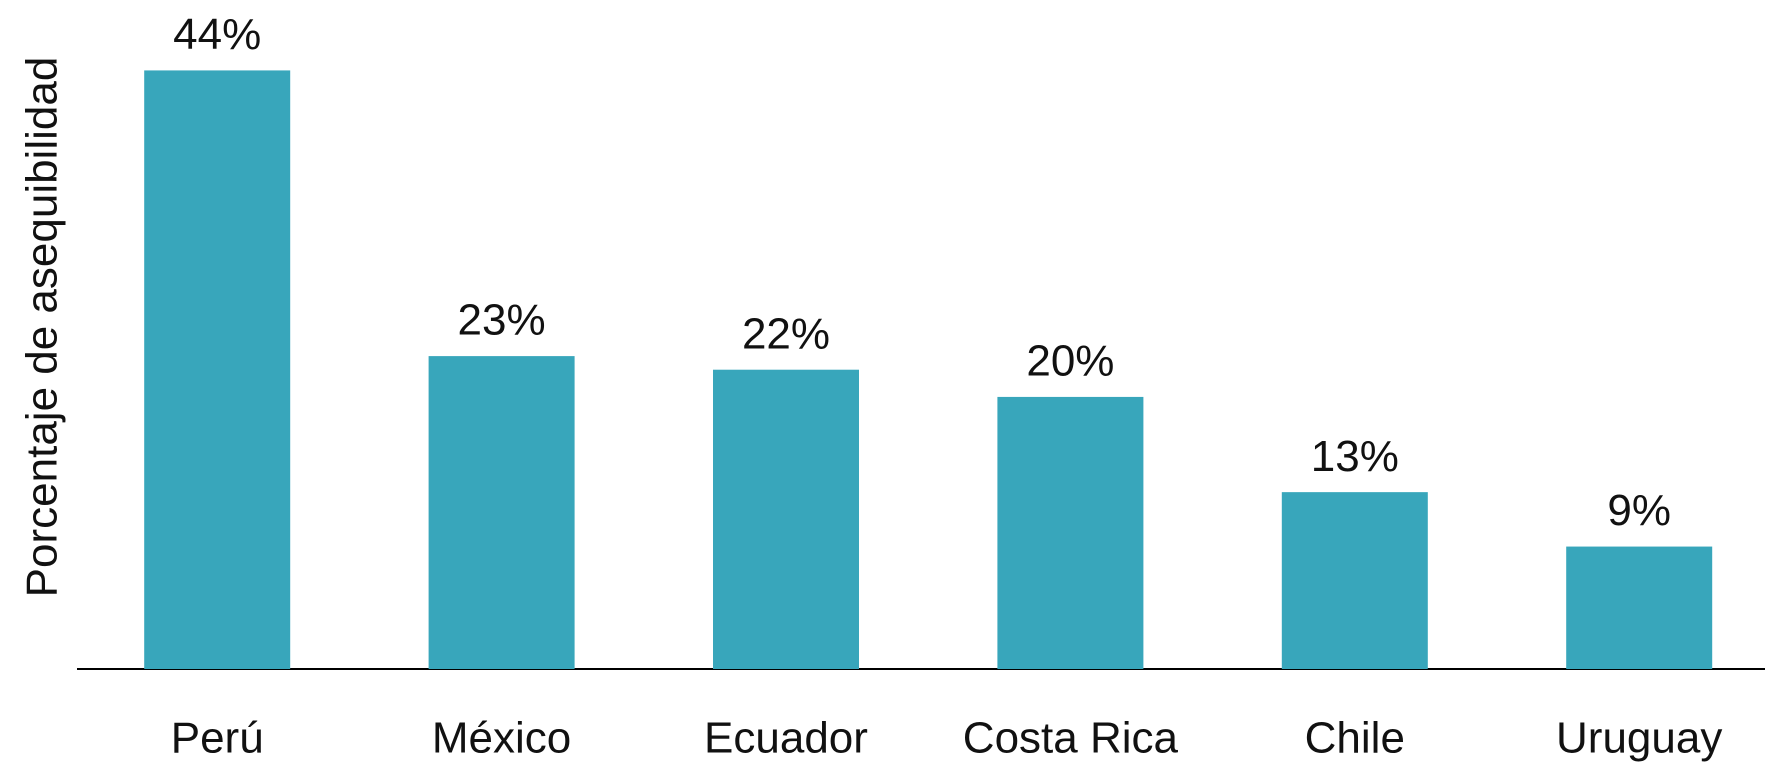 The width and height of the screenshot is (1765, 767). I want to click on value-label: 44%, so click(217, 34).